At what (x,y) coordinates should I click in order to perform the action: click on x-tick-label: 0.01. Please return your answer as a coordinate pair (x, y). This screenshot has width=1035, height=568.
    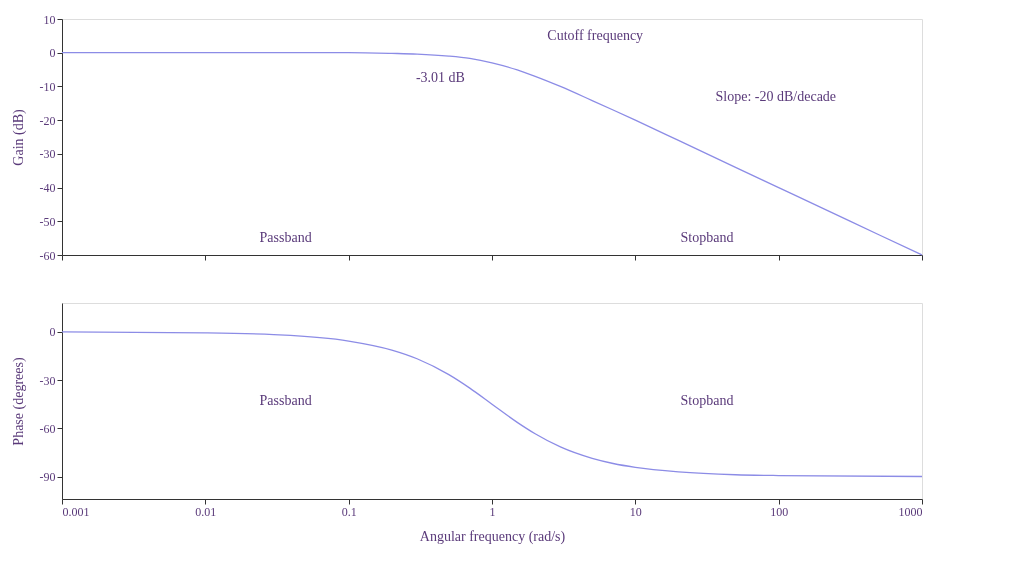
    Looking at the image, I should click on (206, 511).